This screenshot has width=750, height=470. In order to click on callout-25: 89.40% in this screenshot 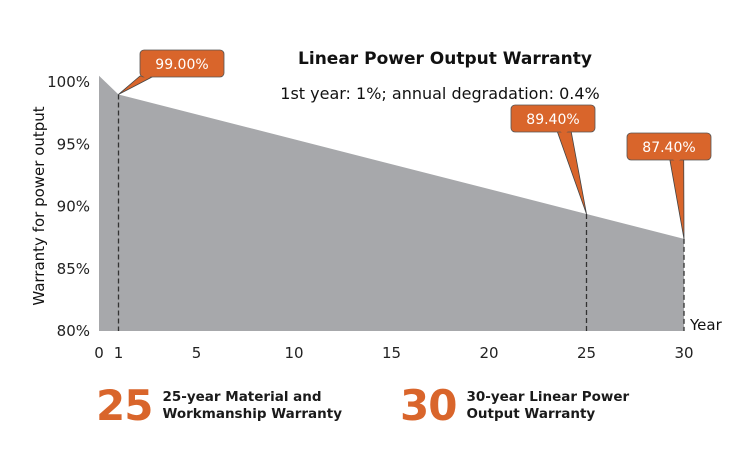, I will do `click(553, 159)`.